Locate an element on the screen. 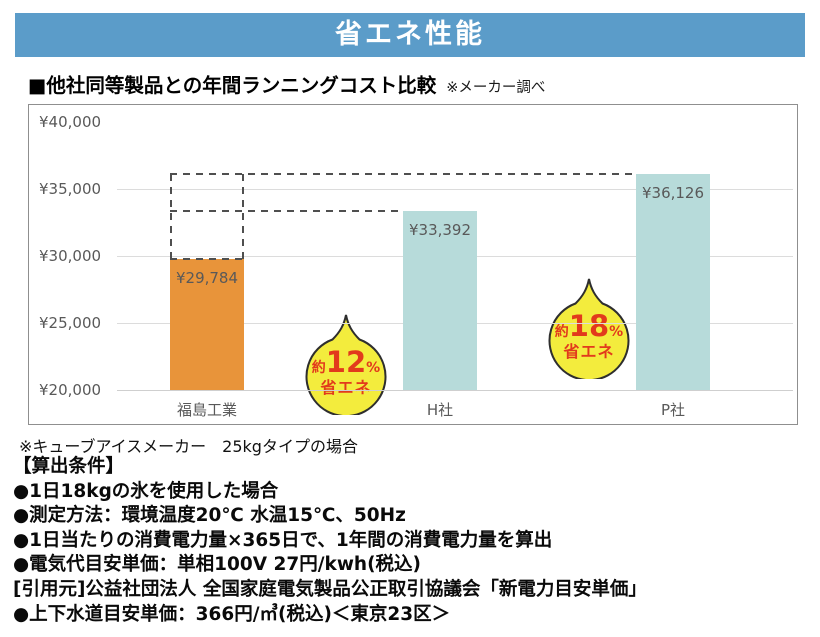 The width and height of the screenshot is (820, 637). ghost-box-right-edge is located at coordinates (243, 216).